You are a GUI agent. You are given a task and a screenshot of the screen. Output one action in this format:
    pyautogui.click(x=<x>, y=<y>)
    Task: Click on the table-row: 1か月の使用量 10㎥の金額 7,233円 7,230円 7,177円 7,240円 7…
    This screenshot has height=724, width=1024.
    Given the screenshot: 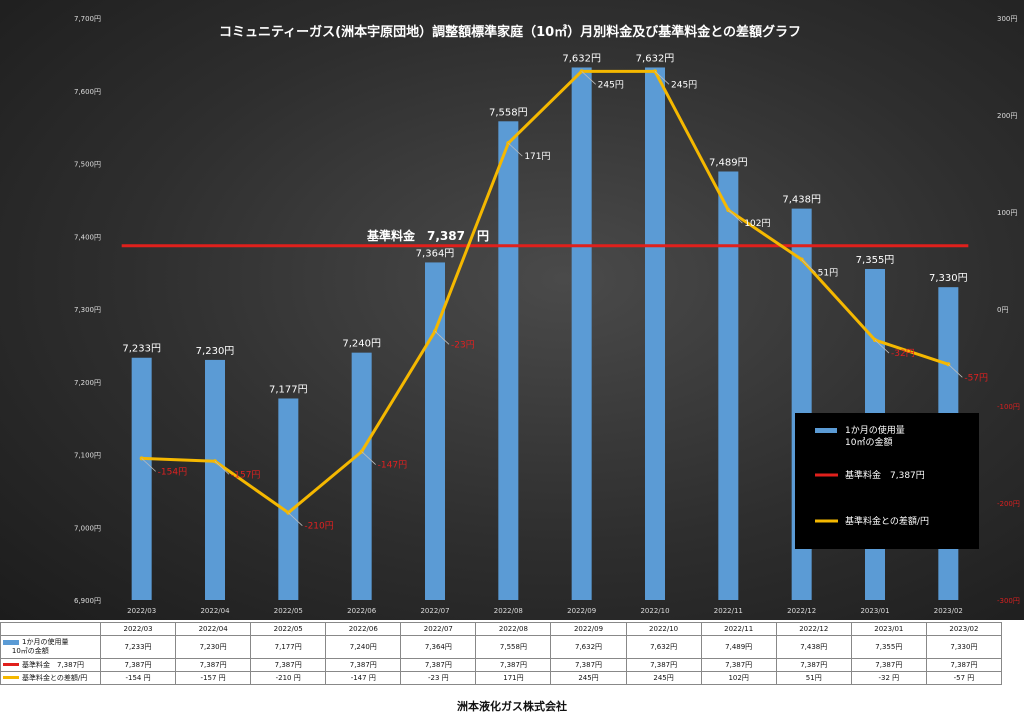 What is the action you would take?
    pyautogui.click(x=501, y=647)
    